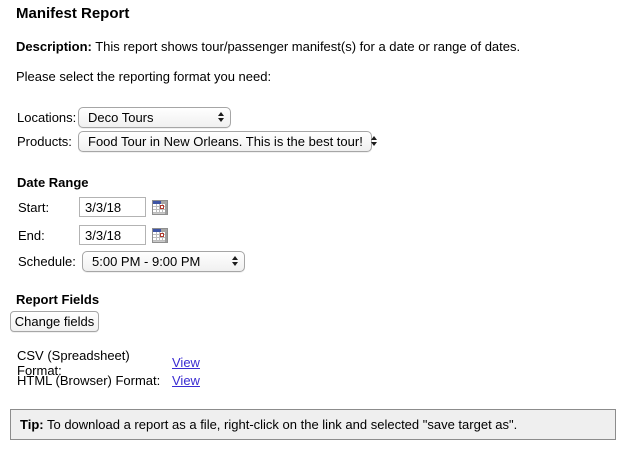 This screenshot has height=453, width=630. I want to click on locations-row: Locations: Deco Tours, so click(124, 117).